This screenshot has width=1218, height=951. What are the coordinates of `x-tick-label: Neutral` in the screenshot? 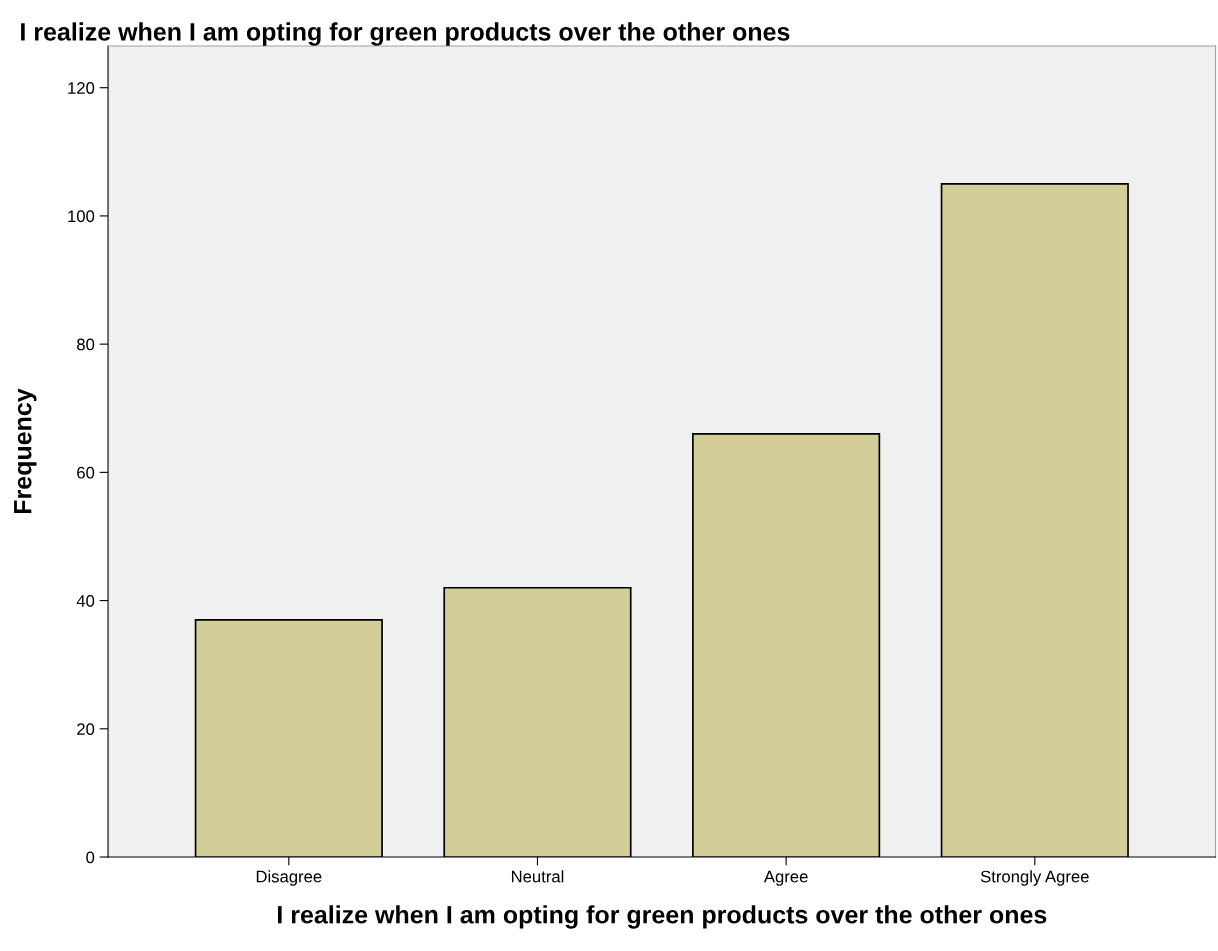 It's located at (537, 876).